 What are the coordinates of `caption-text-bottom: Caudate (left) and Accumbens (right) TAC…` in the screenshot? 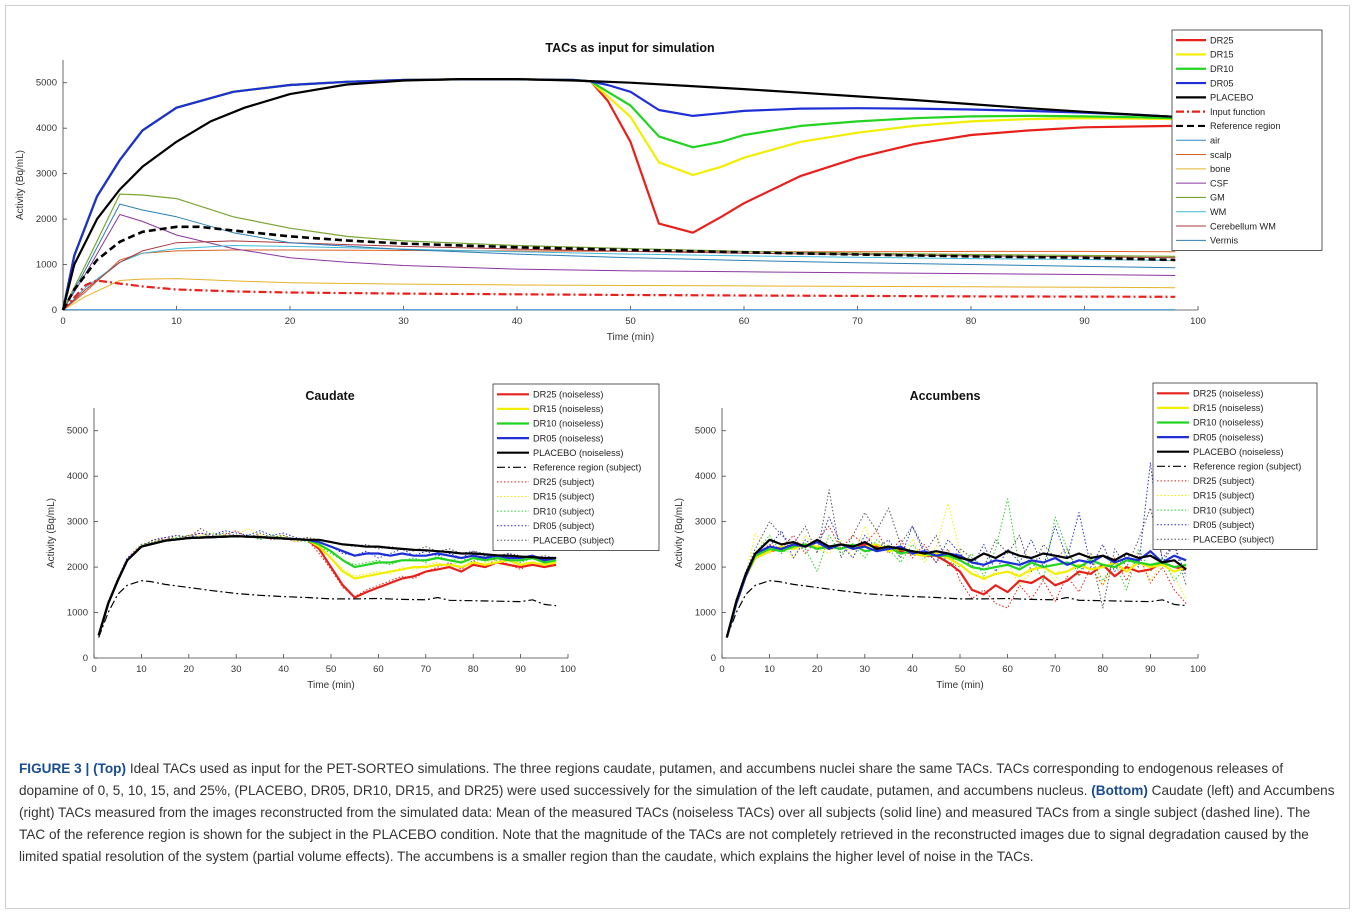 It's located at (677, 823).